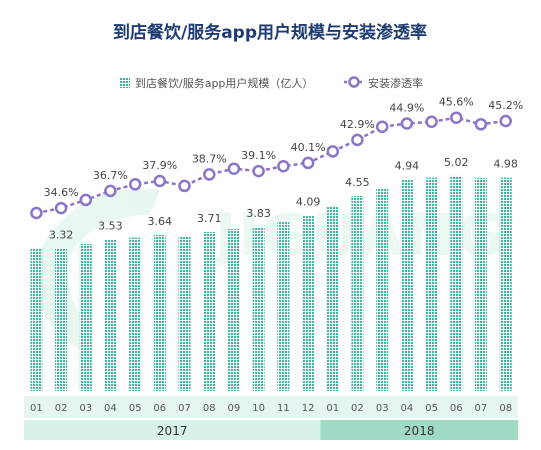  What do you see at coordinates (159, 165) in the screenshot?
I see `line-value-label: 37.9%` at bounding box center [159, 165].